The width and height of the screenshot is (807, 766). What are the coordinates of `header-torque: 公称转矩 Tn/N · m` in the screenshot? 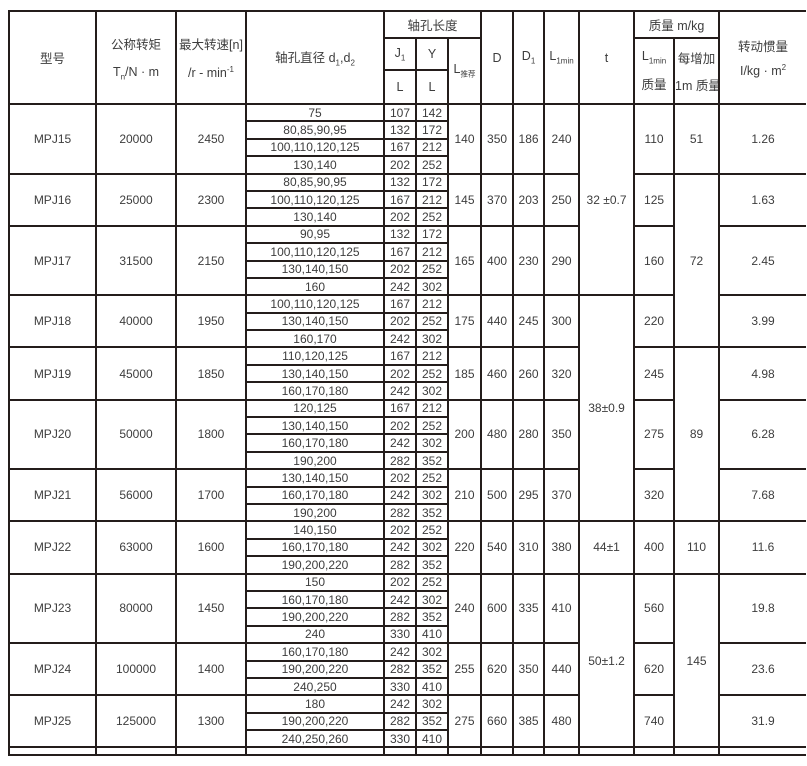 It's located at (136, 57).